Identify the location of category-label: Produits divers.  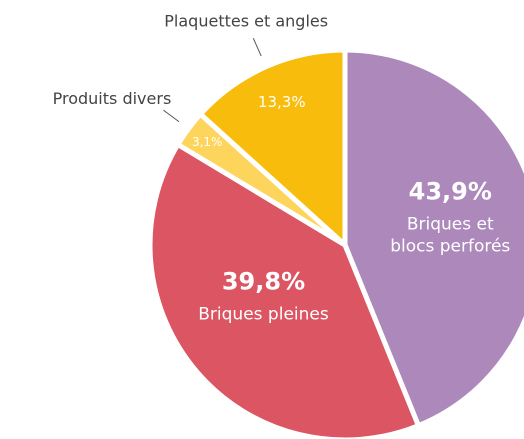
(112, 98).